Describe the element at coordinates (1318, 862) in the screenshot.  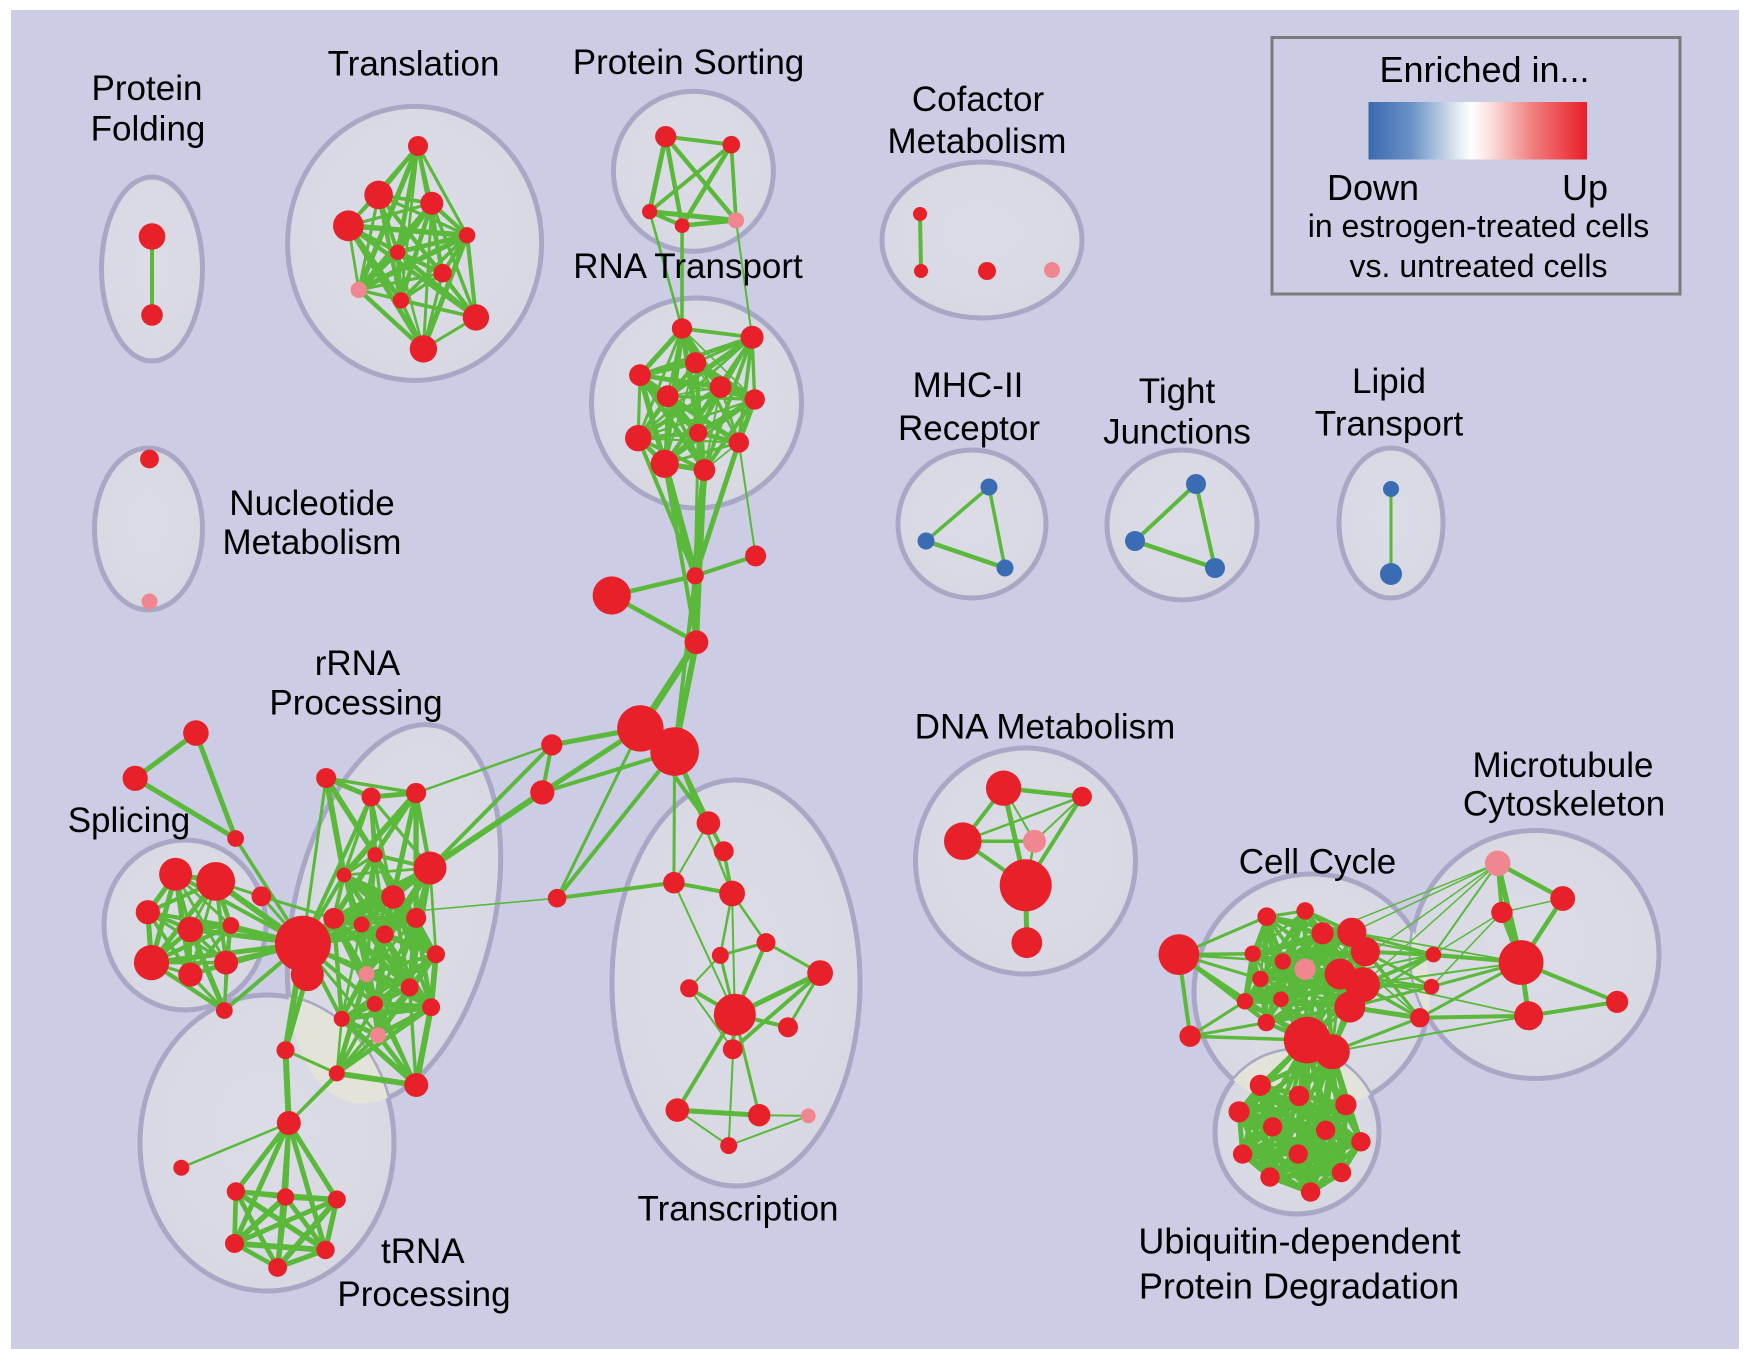
I see `svg-text: Cell Cycle` at that location.